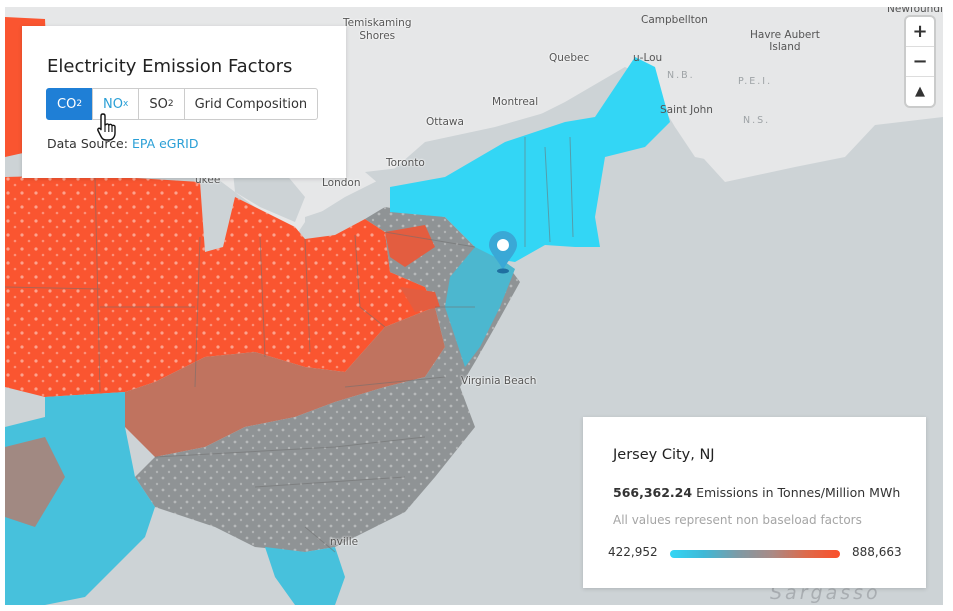 This screenshot has height=611, width=953. I want to click on label-havre: Havre Aubert Island, so click(785, 41).